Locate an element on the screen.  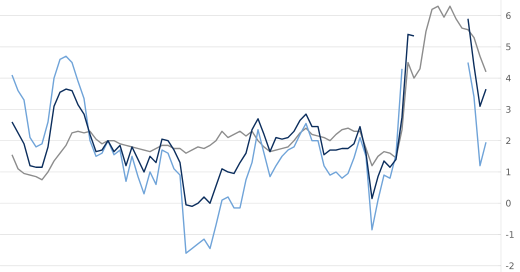
y-tick-label: 2 is located at coordinates (508, 140).